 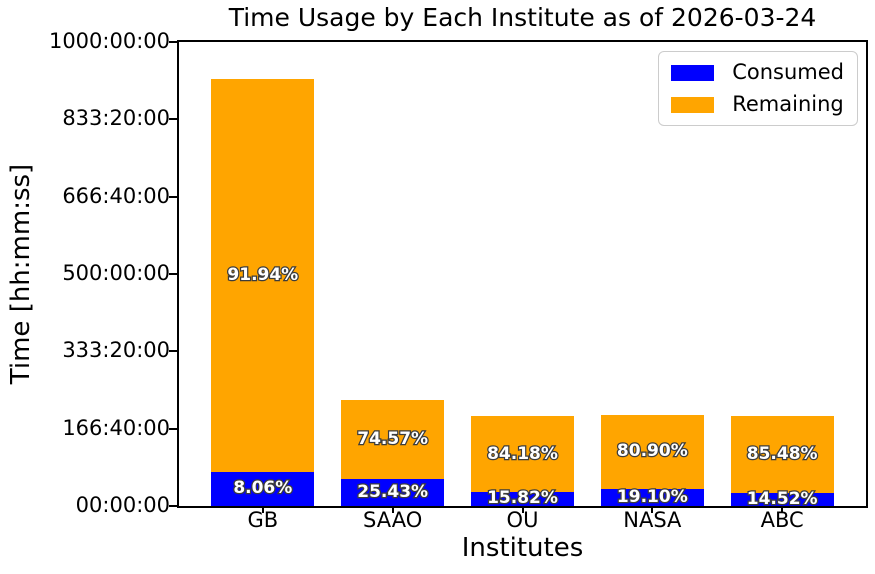 I want to click on y-tick-label: 166:40:00, so click(x=116, y=427).